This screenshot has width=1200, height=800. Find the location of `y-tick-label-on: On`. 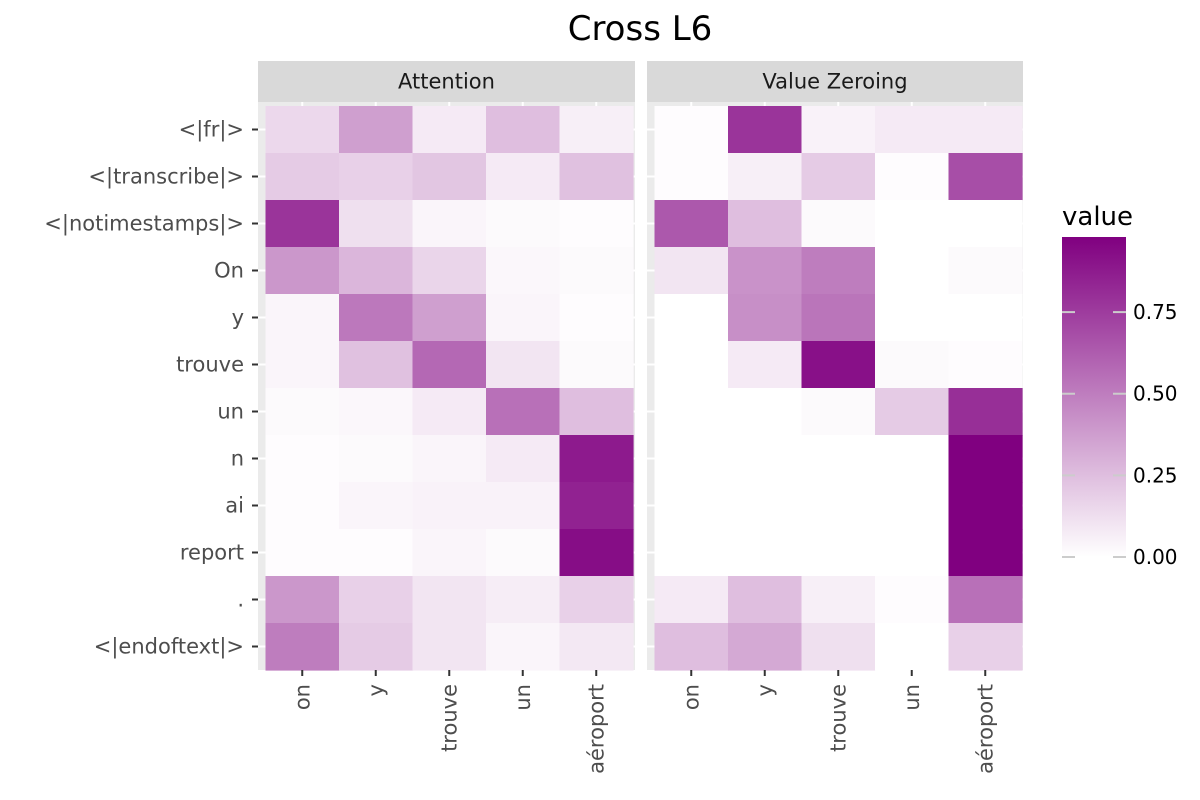

y-tick-label-on: On is located at coordinates (229, 271).